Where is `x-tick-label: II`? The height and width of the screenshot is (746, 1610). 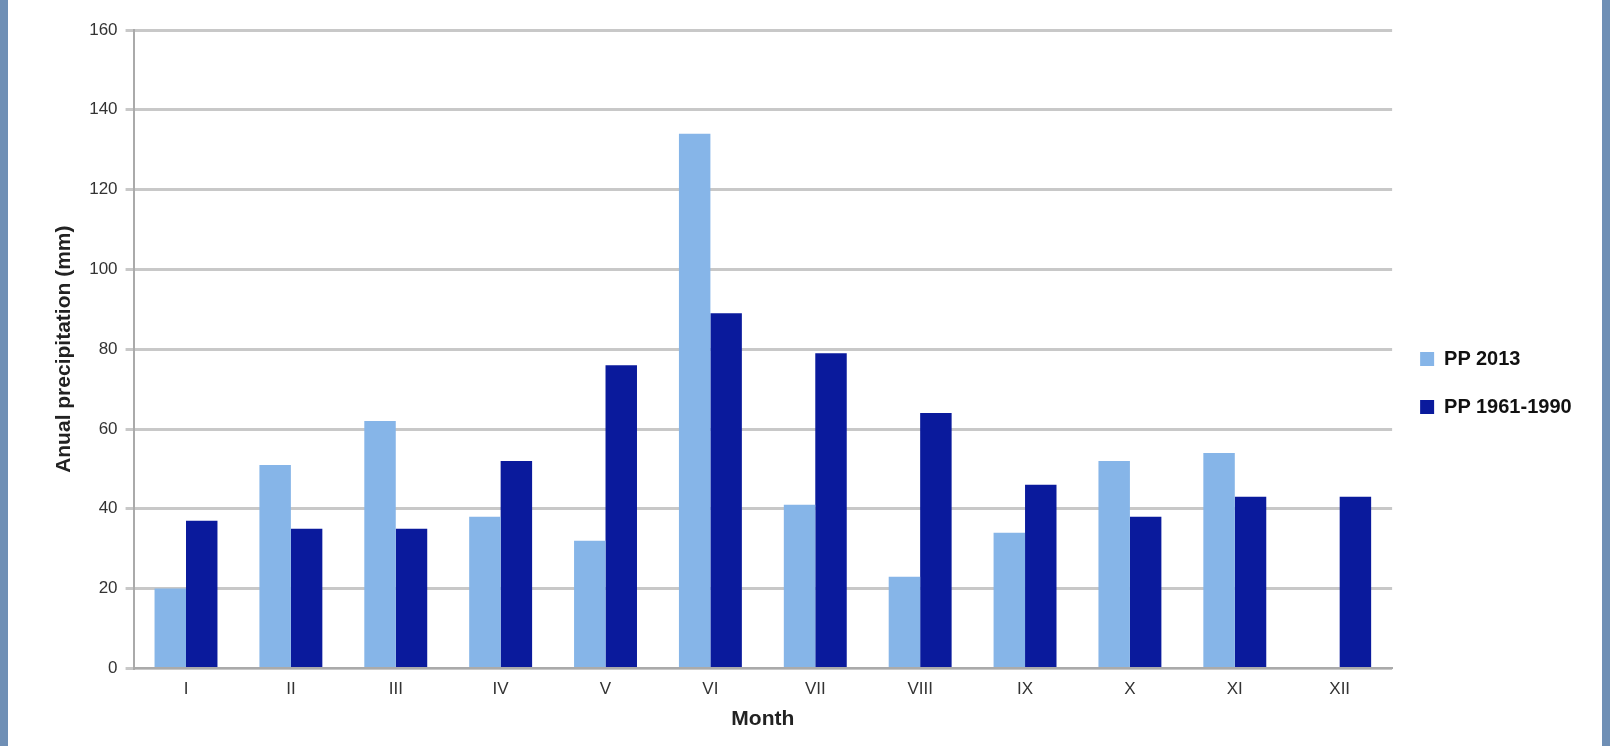 x-tick-label: II is located at coordinates (291, 689).